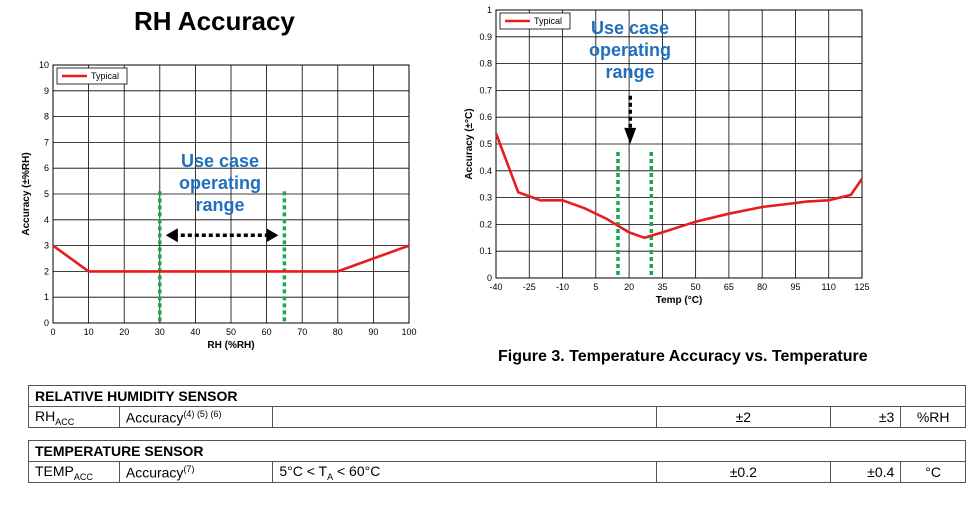  What do you see at coordinates (743, 472) in the screenshot?
I see `temp-typ: ±0.2` at bounding box center [743, 472].